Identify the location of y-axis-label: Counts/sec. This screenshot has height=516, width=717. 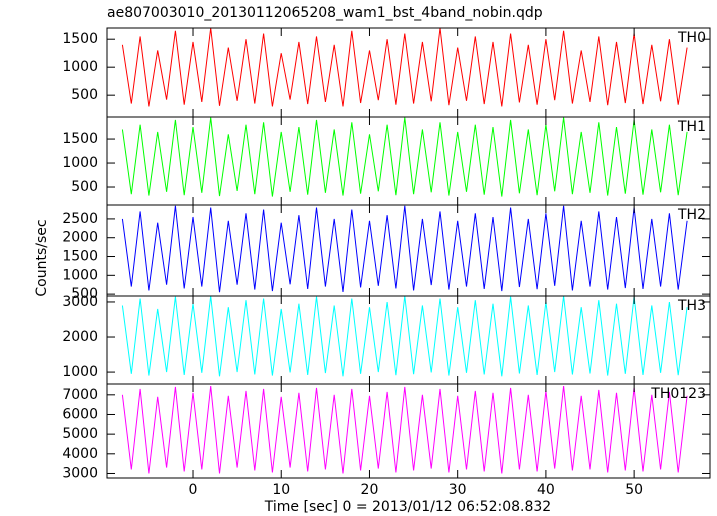
(42, 257).